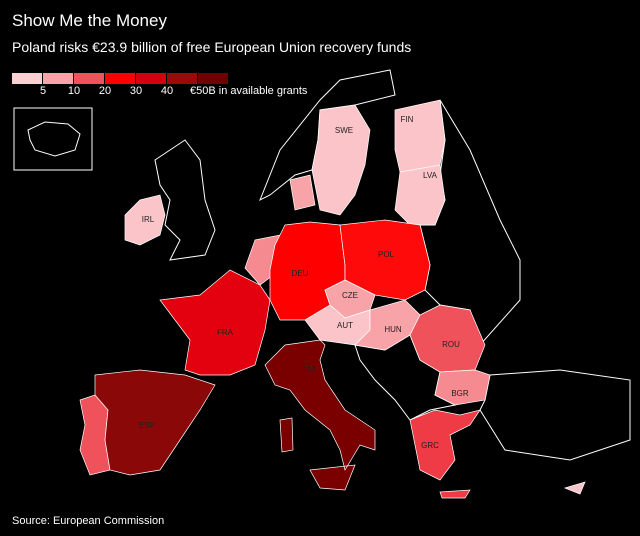  I want to click on country-label: ESP, so click(147, 425).